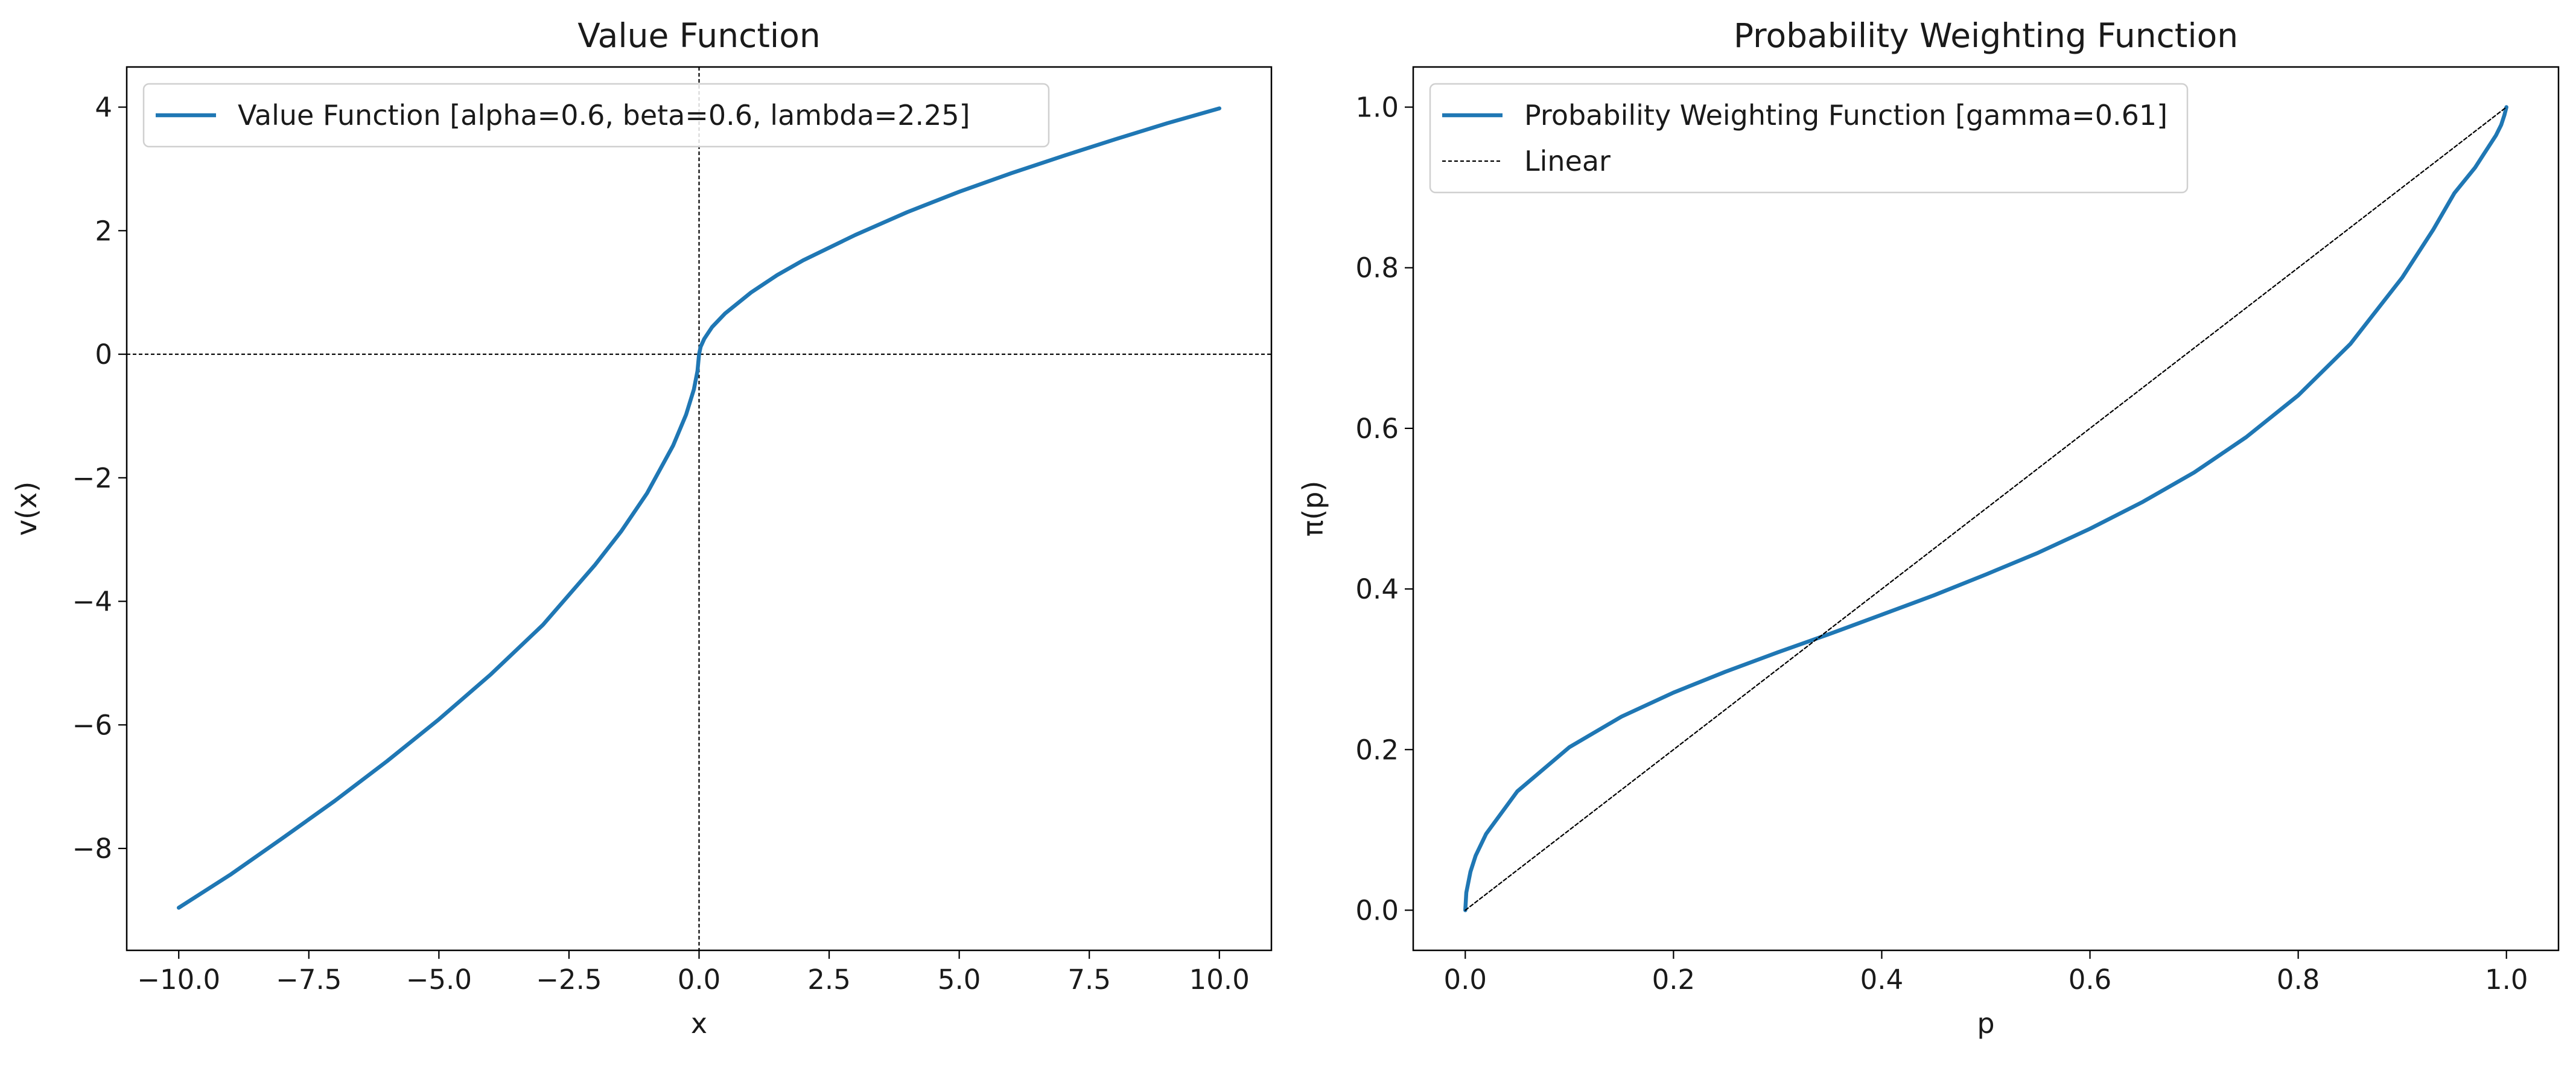  What do you see at coordinates (569, 980) in the screenshot?
I see `x-tick-label: −2.5` at bounding box center [569, 980].